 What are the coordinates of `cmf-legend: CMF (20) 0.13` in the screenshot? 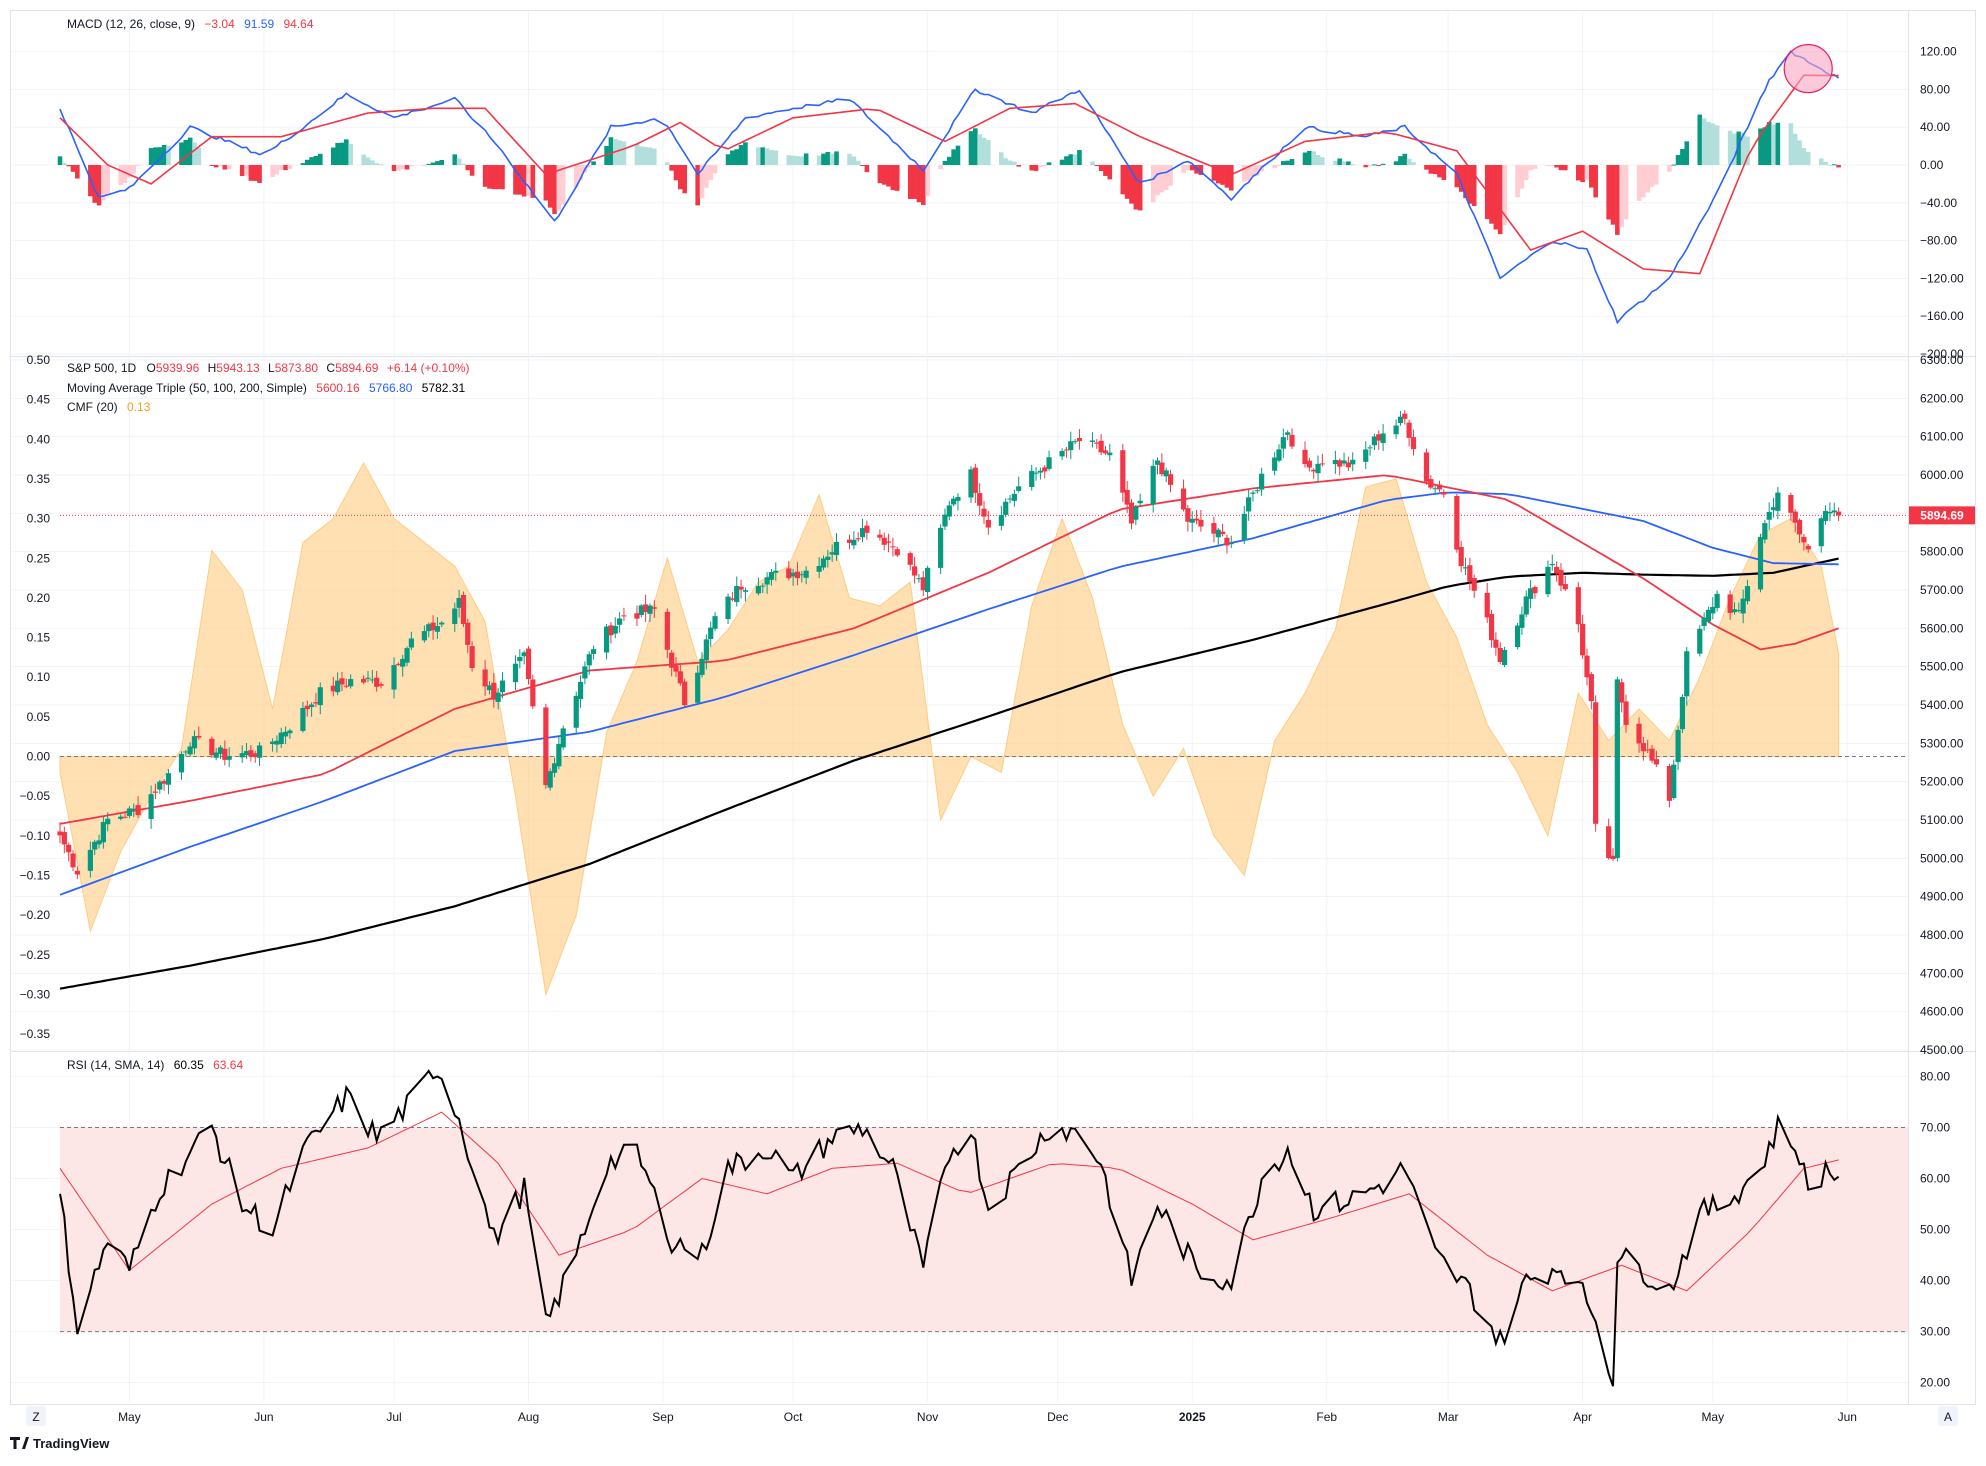 It's located at (109, 407).